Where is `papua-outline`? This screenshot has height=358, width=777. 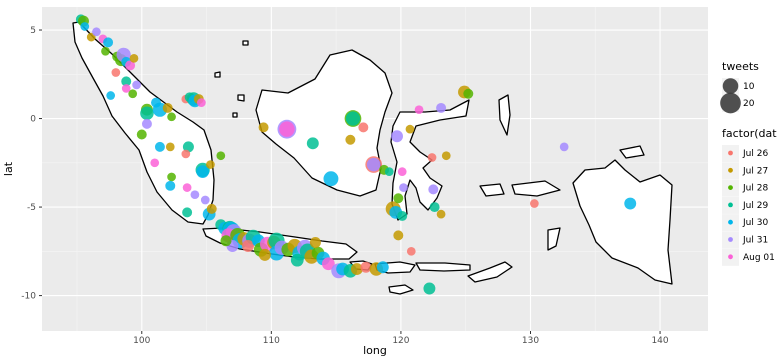 papua-outline is located at coordinates (622, 222).